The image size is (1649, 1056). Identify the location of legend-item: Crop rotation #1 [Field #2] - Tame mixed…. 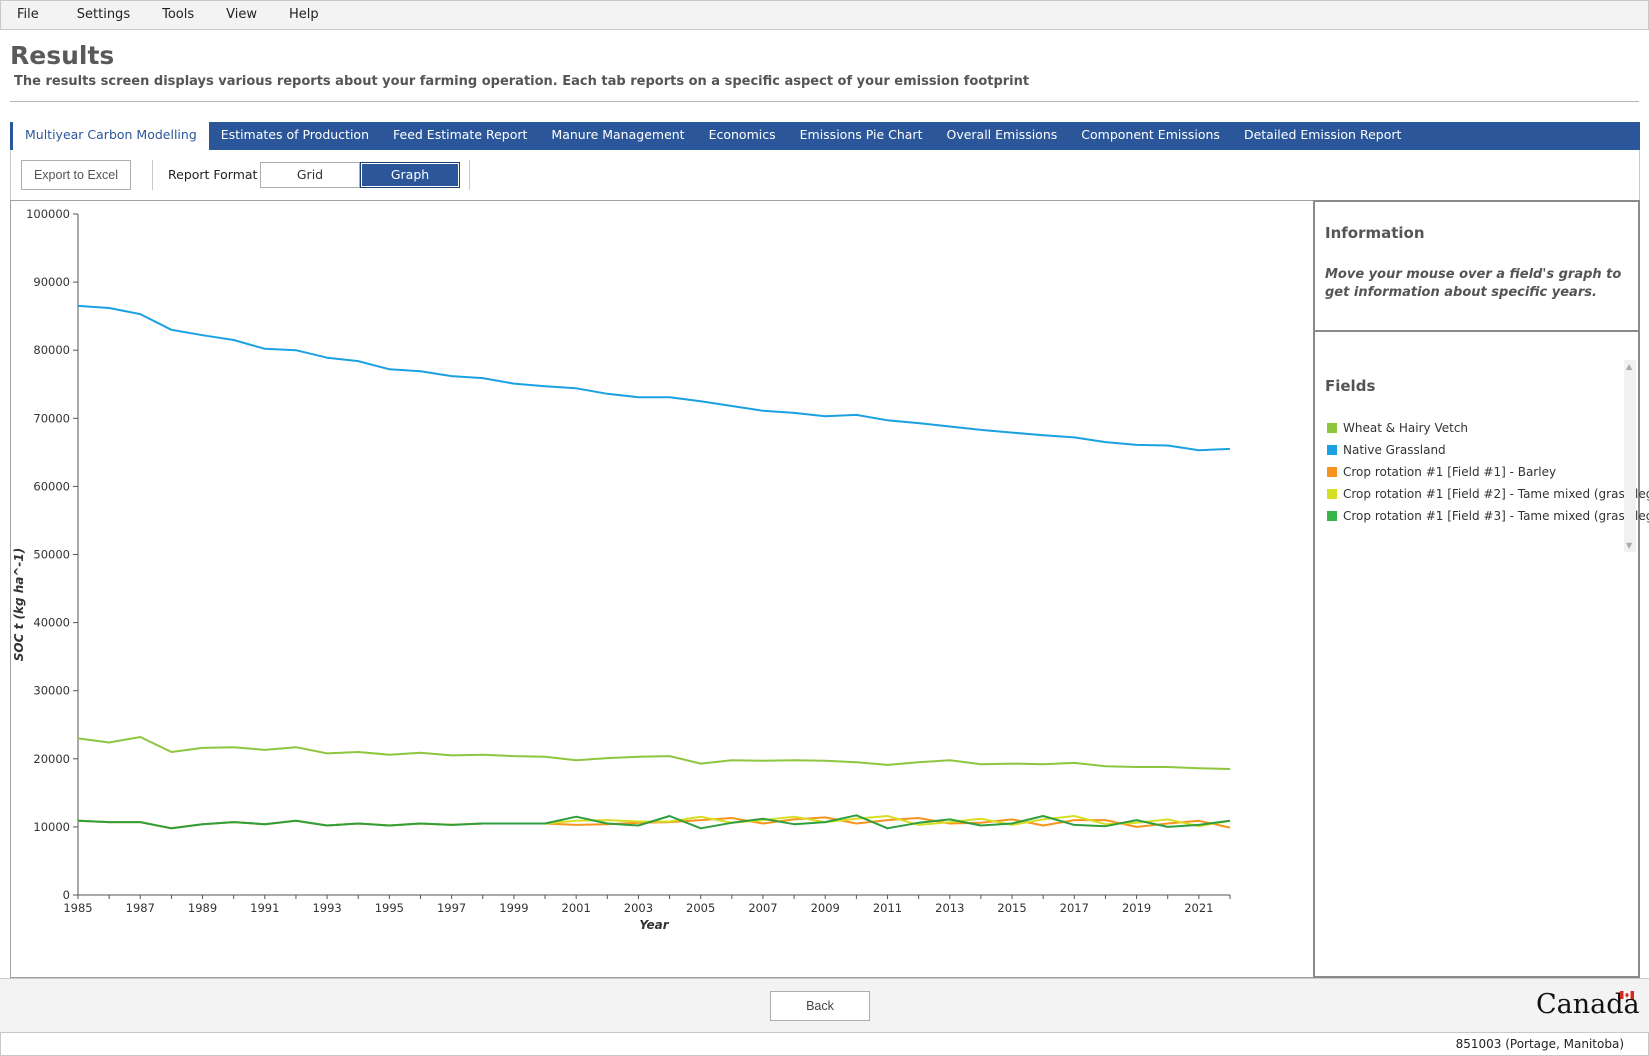
(1488, 494).